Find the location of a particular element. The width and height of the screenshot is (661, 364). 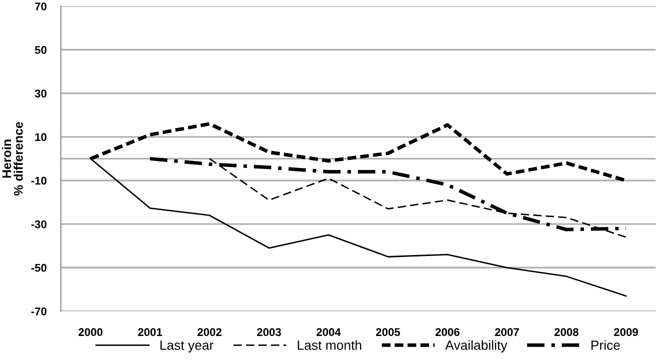

x-tick-label: 2001 is located at coordinates (150, 332).